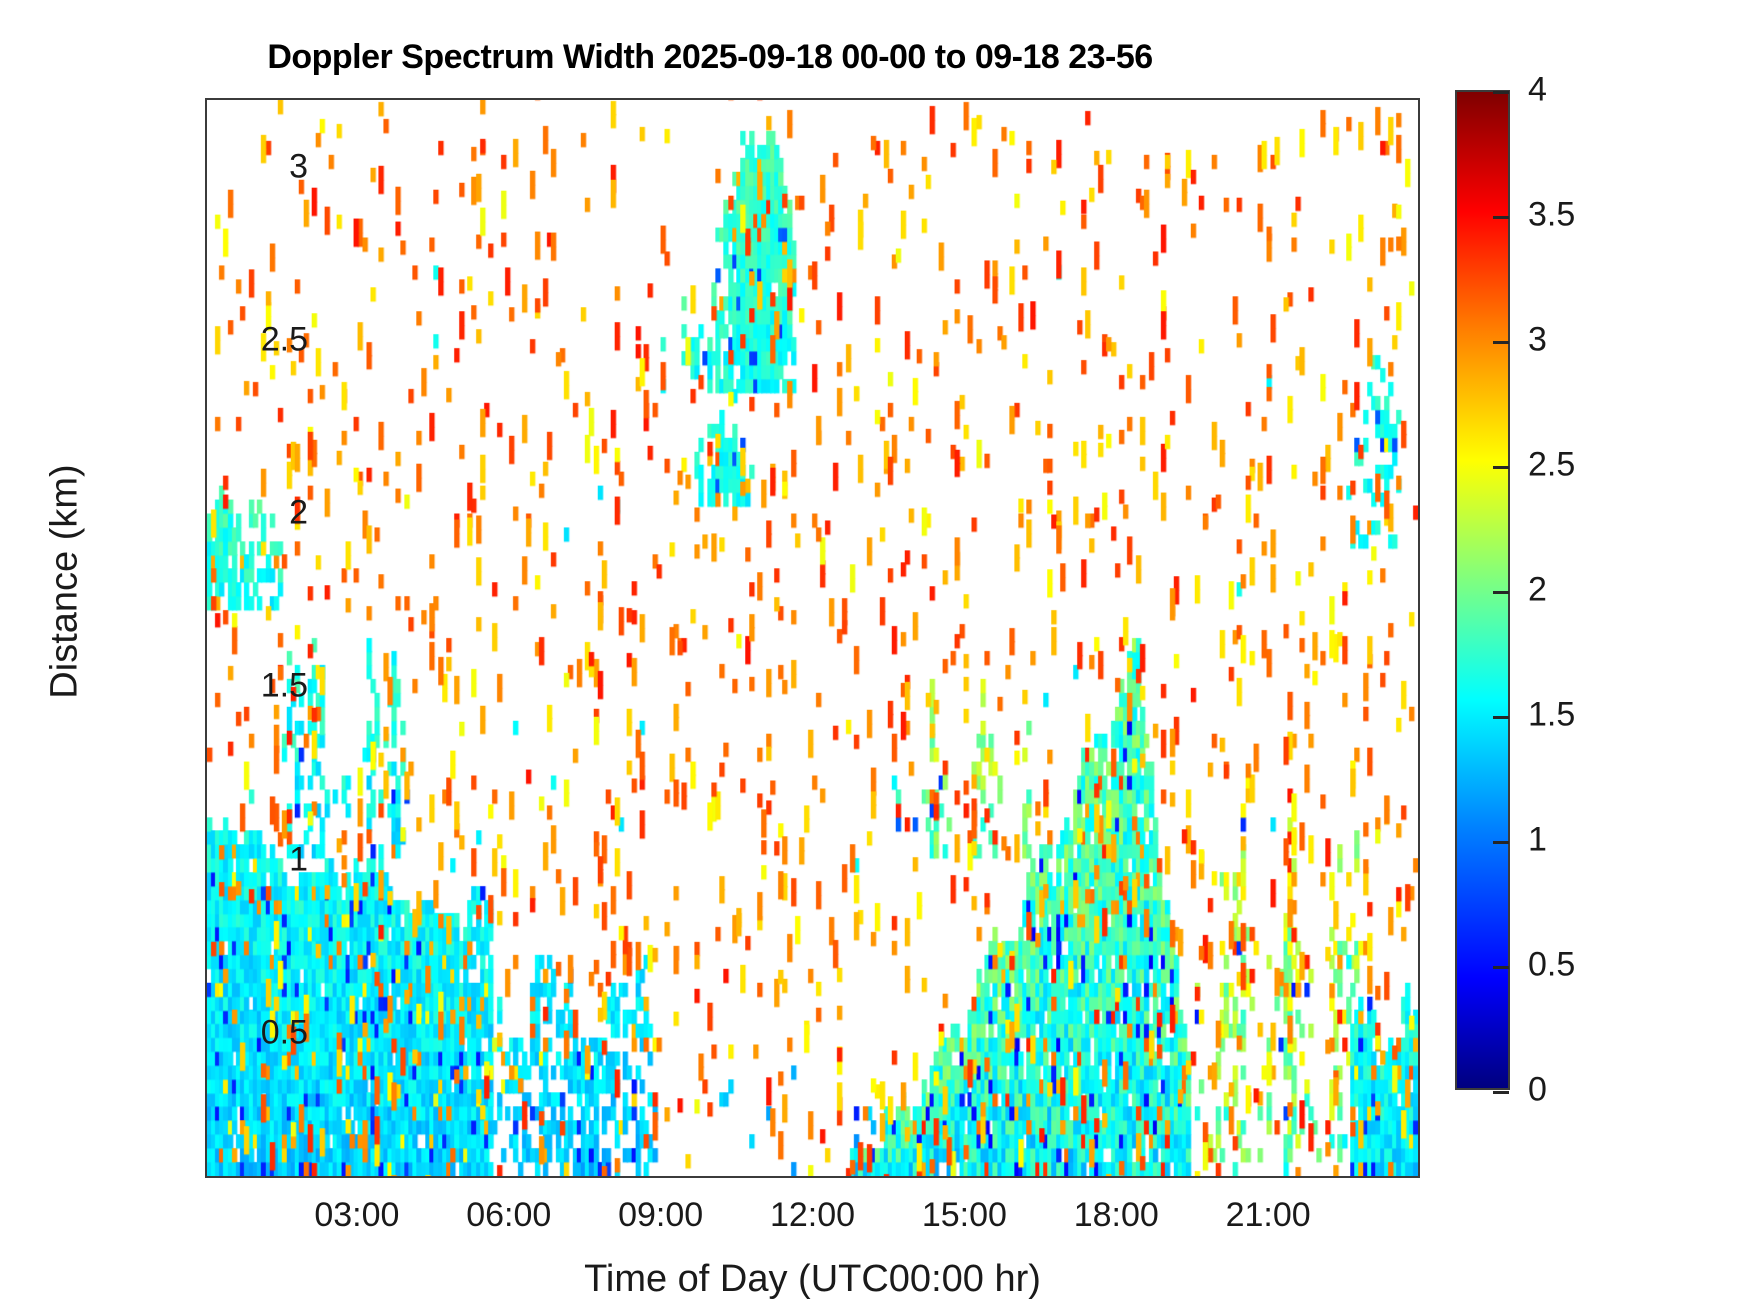 This screenshot has width=1750, height=1313. What do you see at coordinates (812, 1215) in the screenshot?
I see `x-tick-label-3: 12:00` at bounding box center [812, 1215].